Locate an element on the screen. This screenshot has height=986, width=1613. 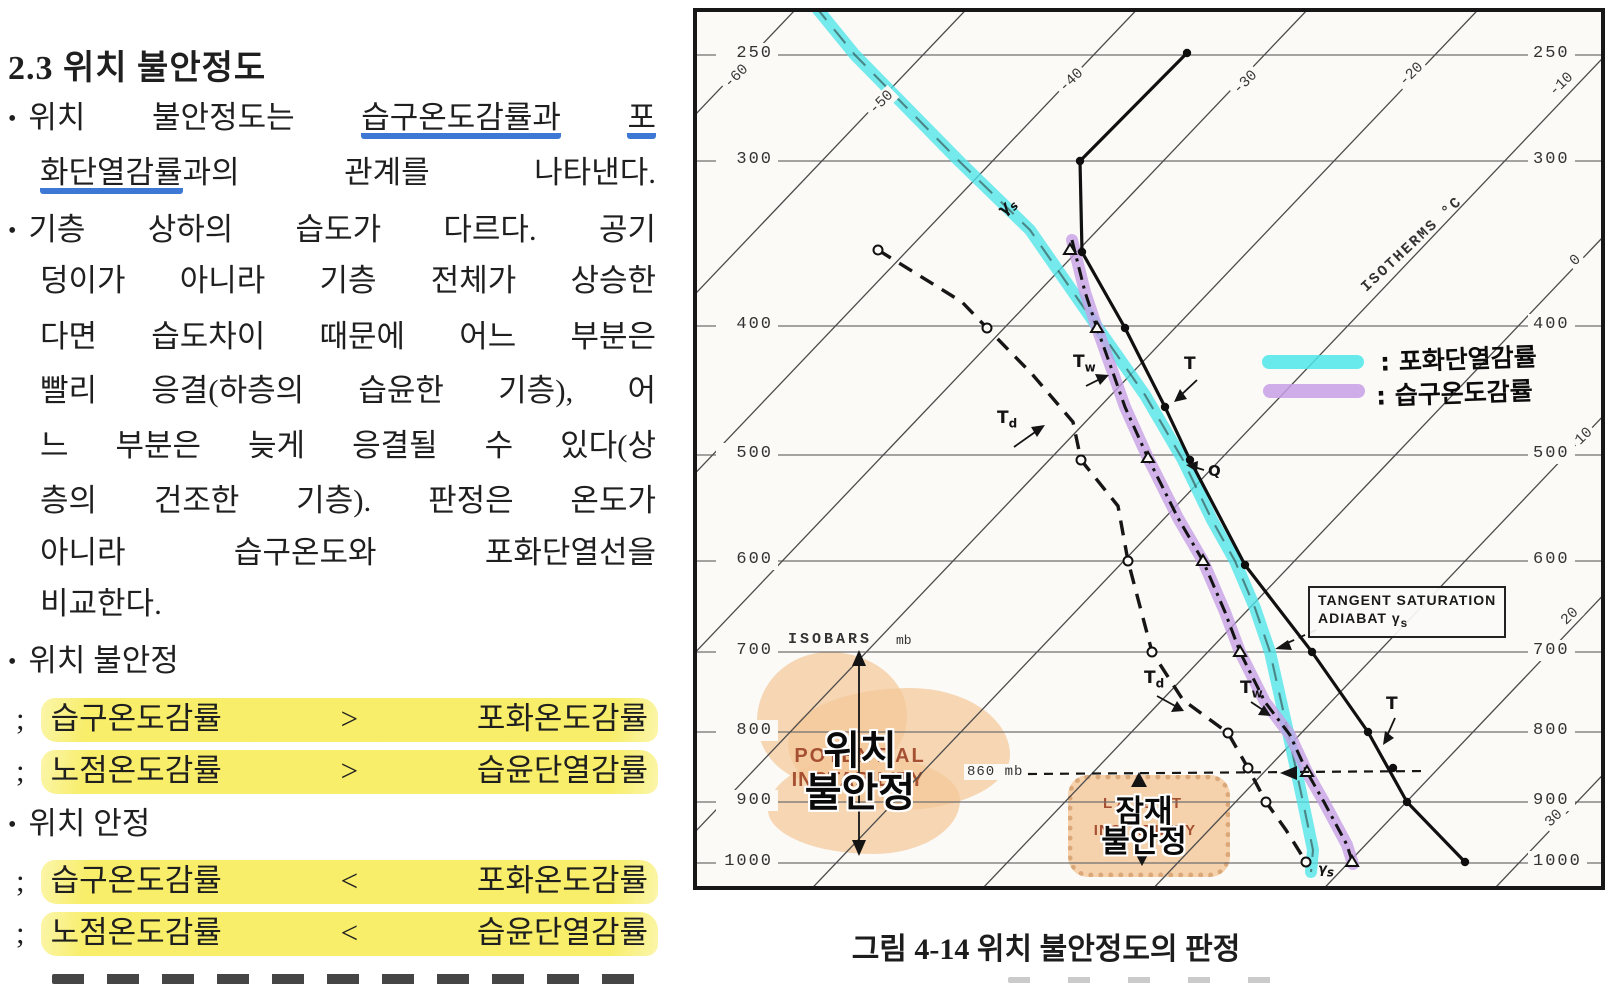
cut-off-marks is located at coordinates (1158, 980).